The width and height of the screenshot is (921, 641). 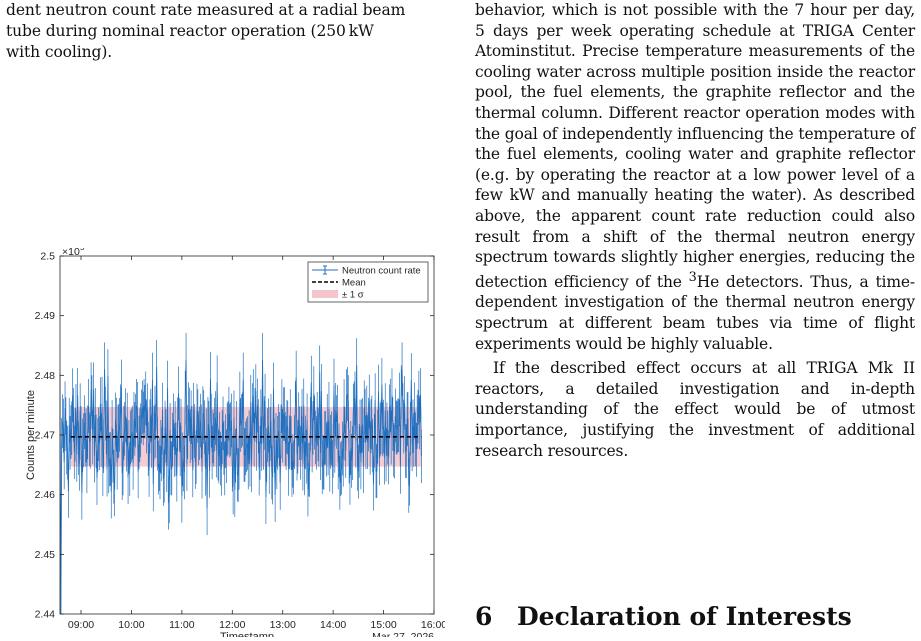 I want to click on y-tick-label: 2.47, so click(x=45, y=436).